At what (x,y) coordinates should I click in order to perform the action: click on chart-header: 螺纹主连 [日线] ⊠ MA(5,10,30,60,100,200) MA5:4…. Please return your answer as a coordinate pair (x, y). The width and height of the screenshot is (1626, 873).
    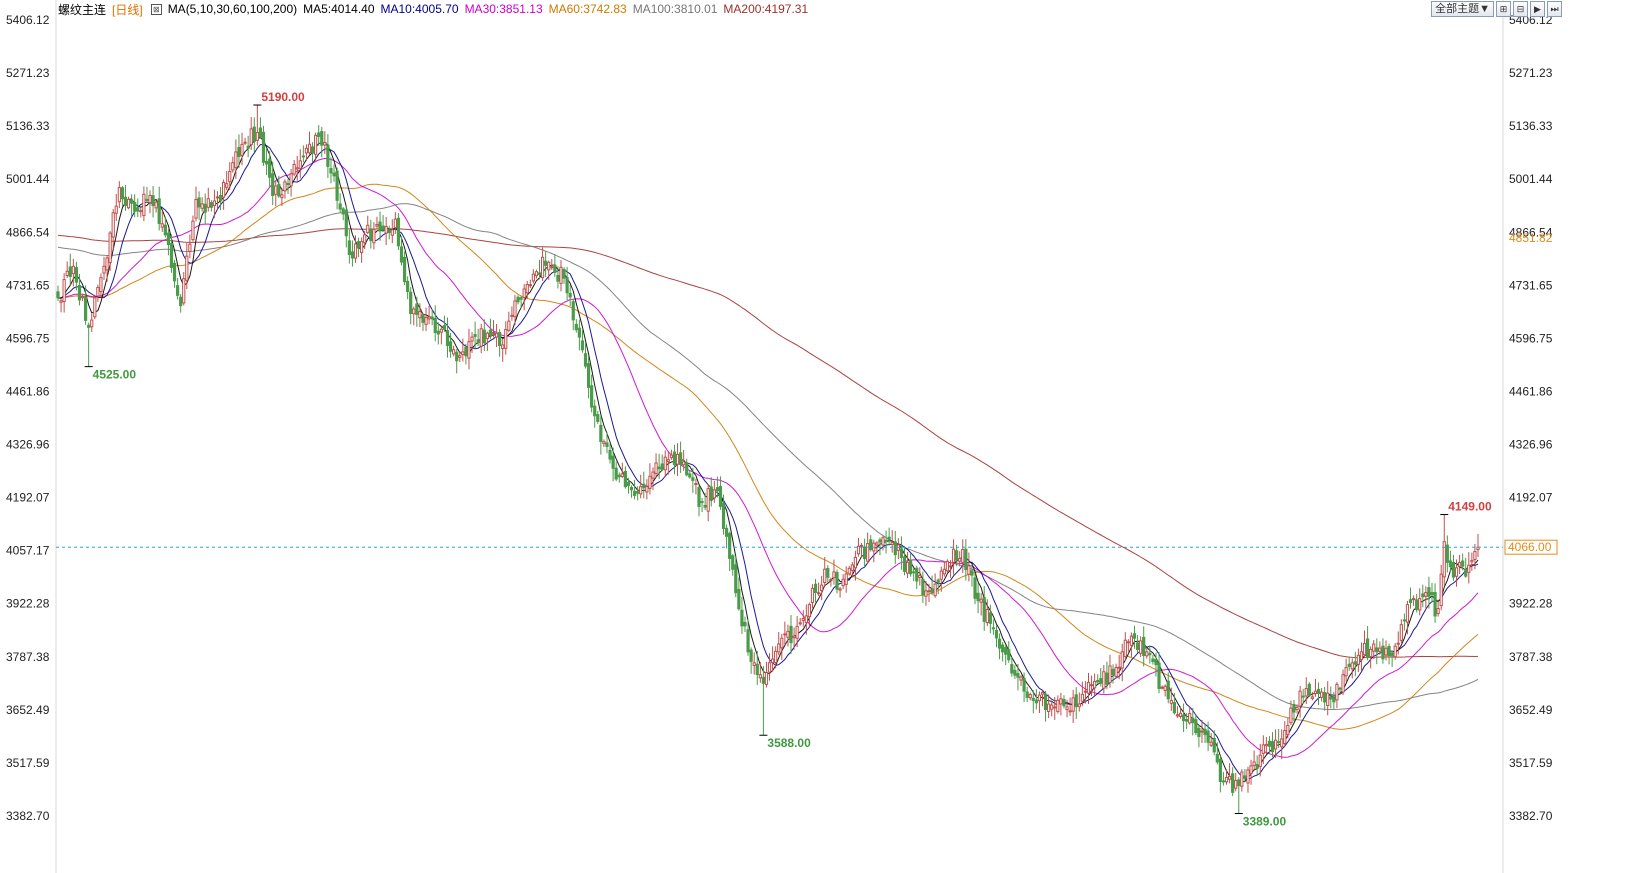
    Looking at the image, I should click on (436, 9).